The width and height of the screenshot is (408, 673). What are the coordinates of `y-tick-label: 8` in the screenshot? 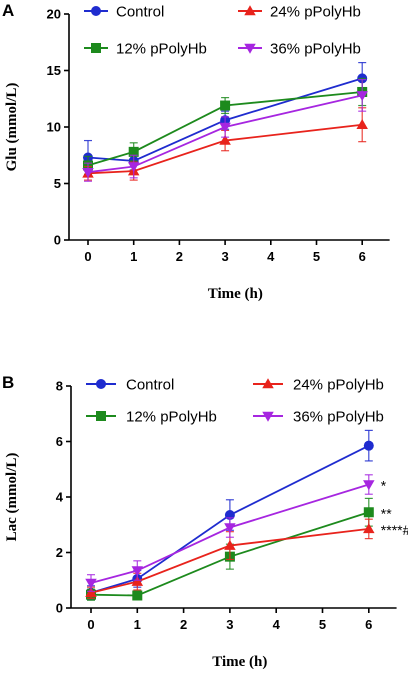 It's located at (59, 386).